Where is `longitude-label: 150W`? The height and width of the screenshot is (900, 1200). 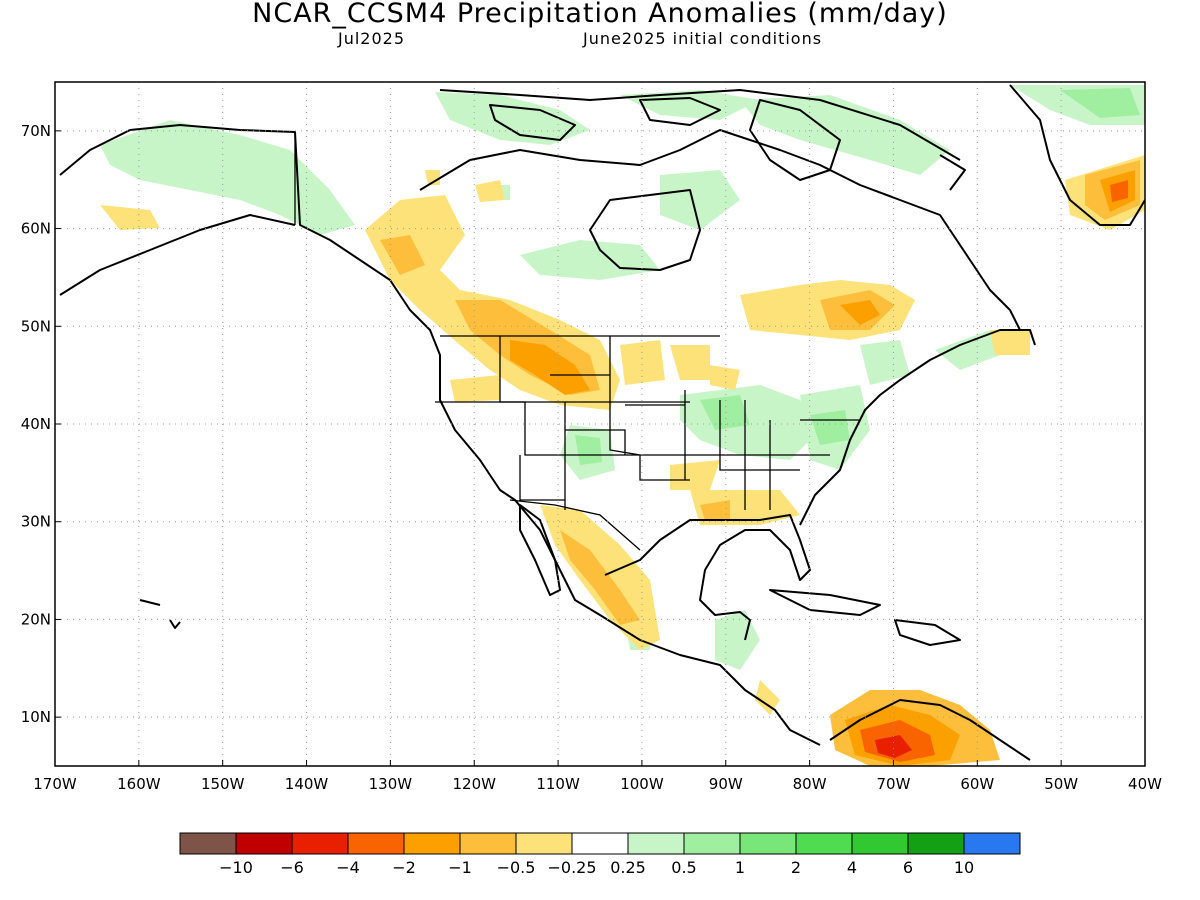 longitude-label: 150W is located at coordinates (223, 784).